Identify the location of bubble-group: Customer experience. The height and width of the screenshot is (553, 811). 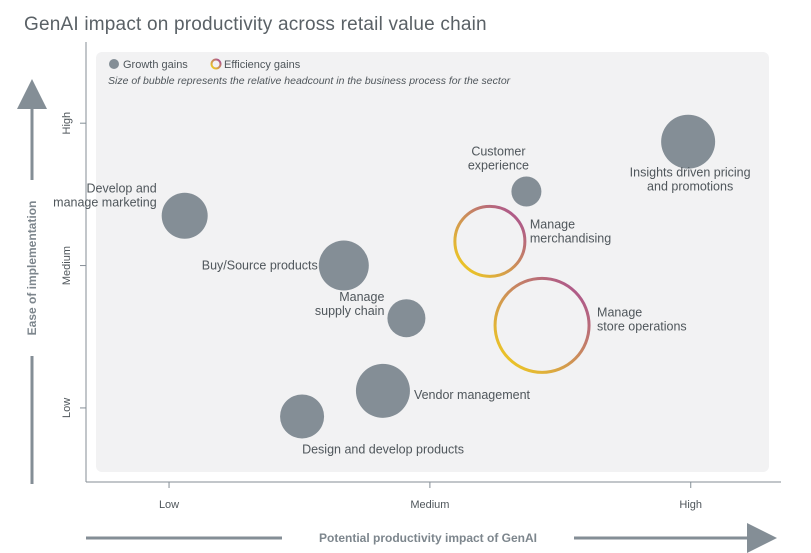
(505, 176).